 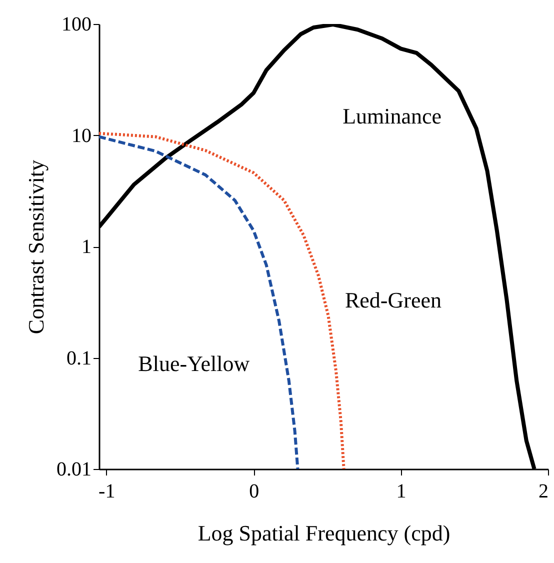 I want to click on y-tick-label: 0.01, so click(x=74, y=469).